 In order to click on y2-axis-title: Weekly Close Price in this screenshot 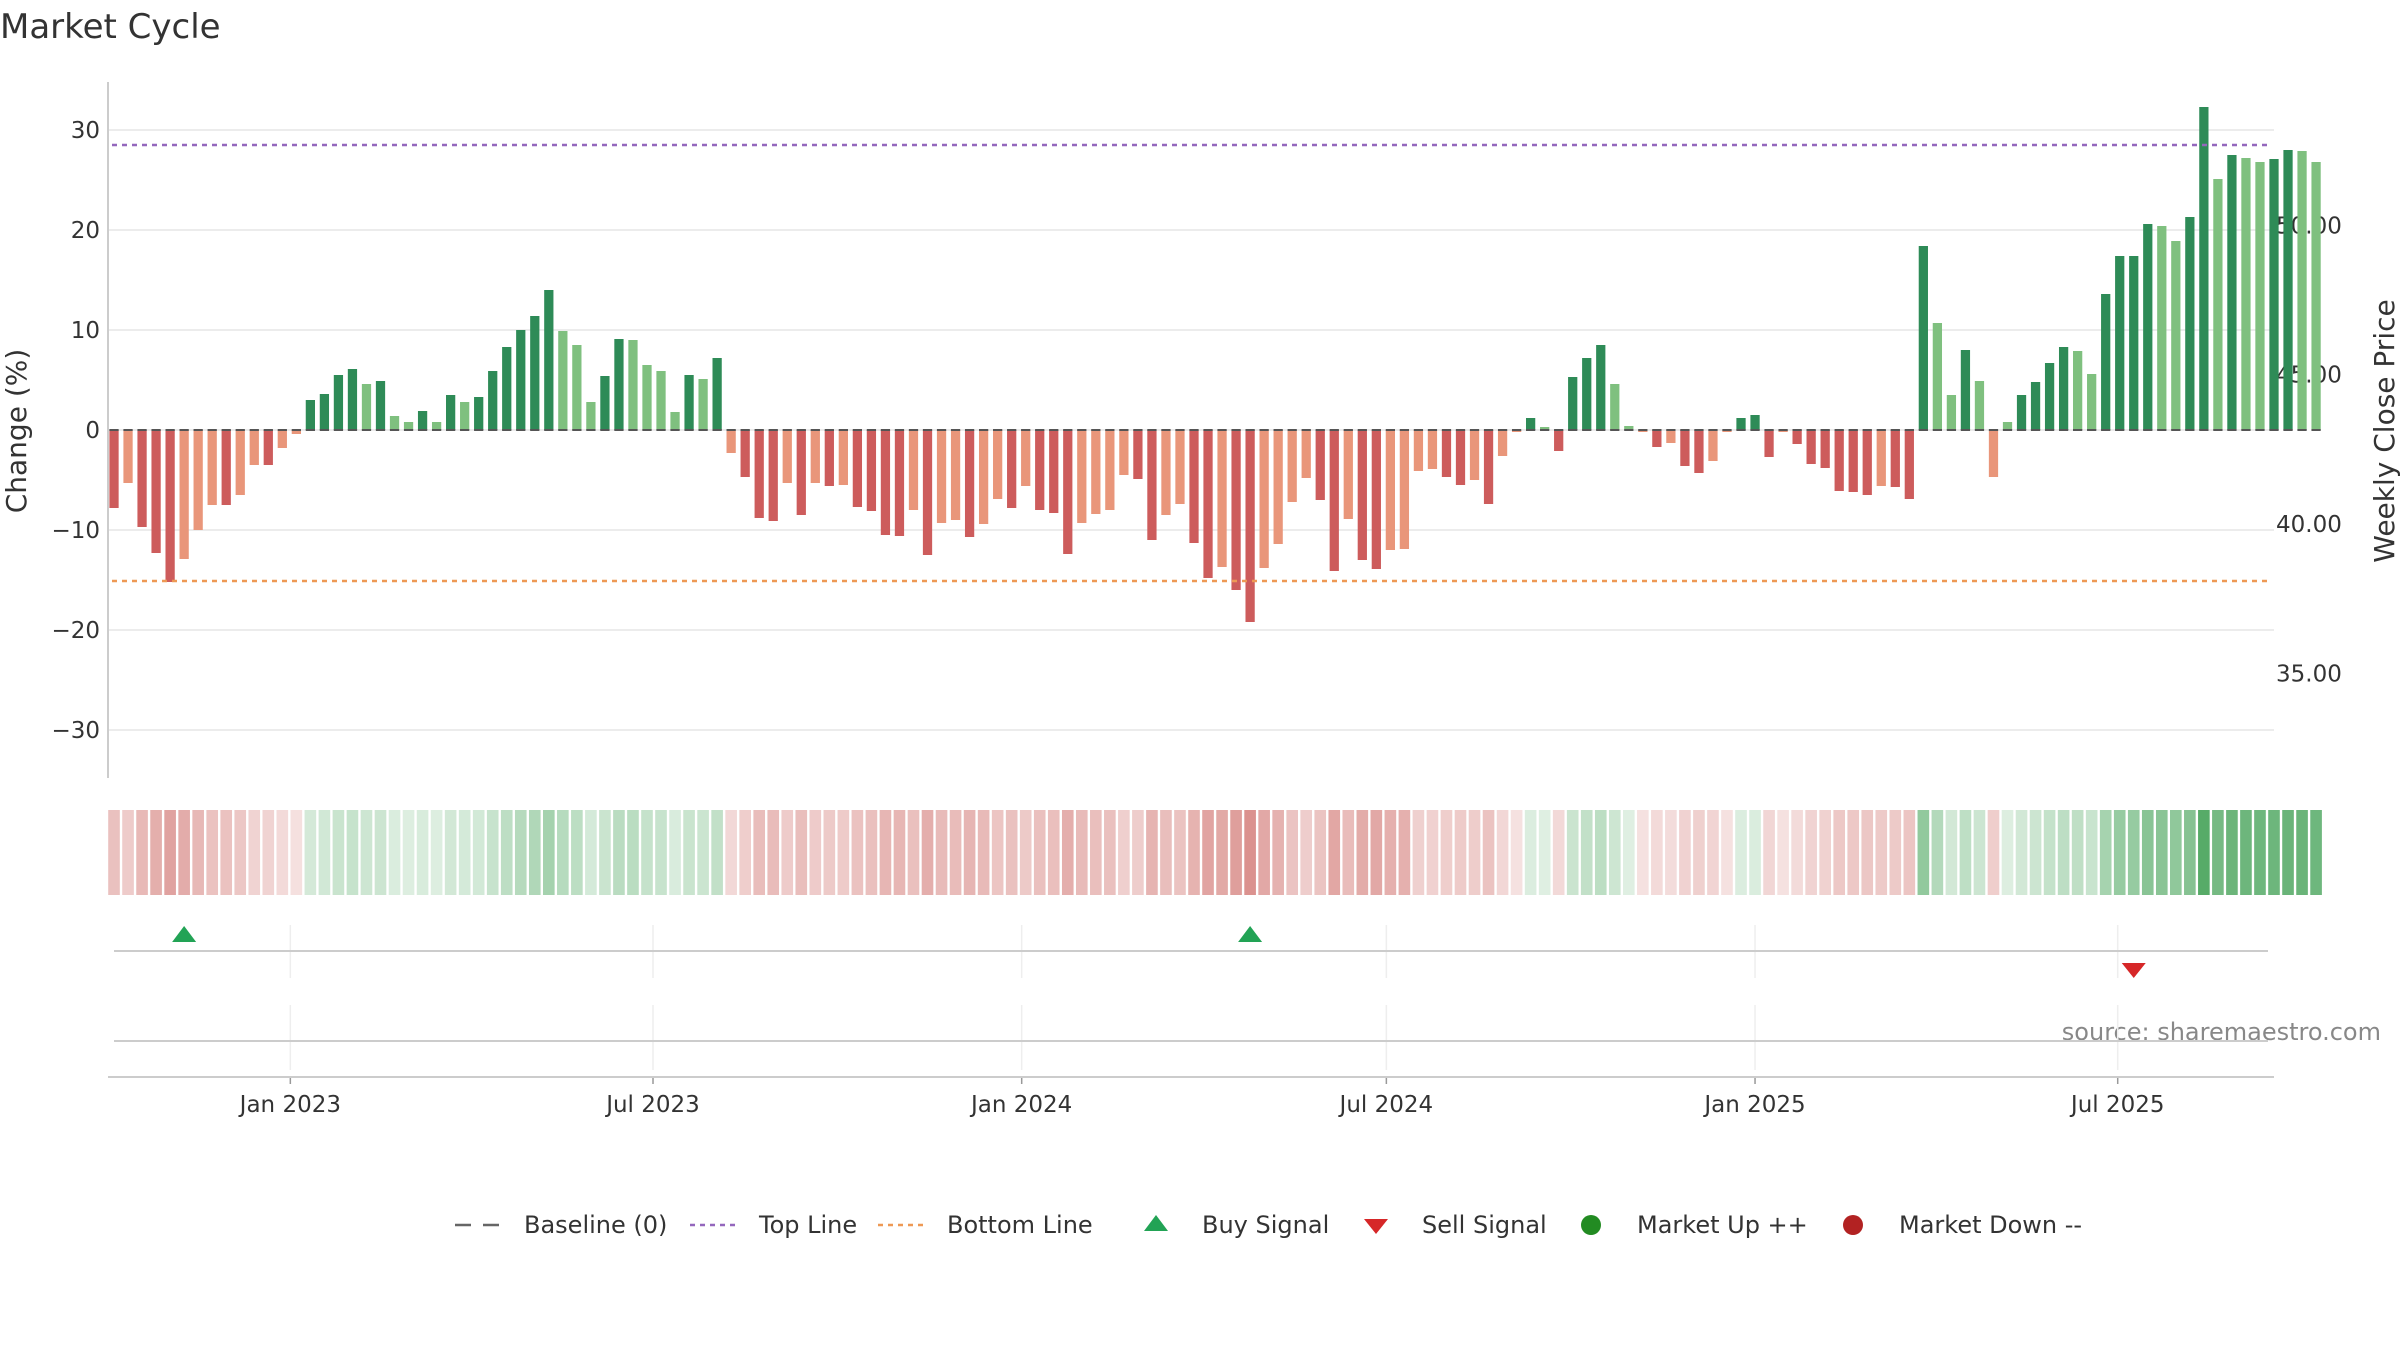, I will do `click(2384, 430)`.